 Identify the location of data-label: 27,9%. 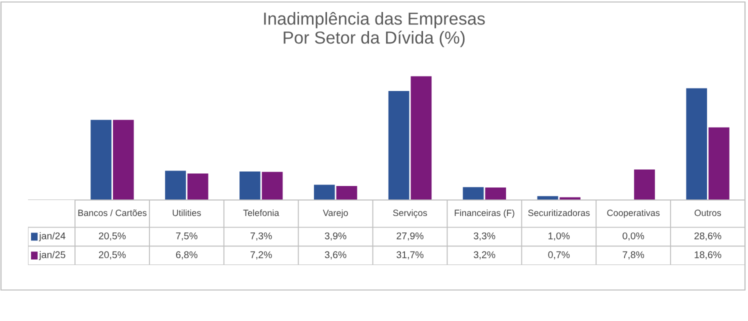
(410, 236).